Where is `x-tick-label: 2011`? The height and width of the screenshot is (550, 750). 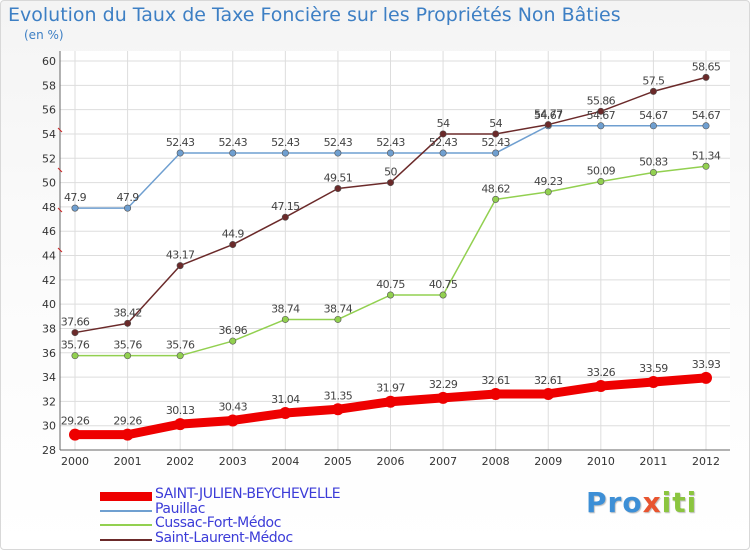
x-tick-label: 2011 is located at coordinates (653, 461).